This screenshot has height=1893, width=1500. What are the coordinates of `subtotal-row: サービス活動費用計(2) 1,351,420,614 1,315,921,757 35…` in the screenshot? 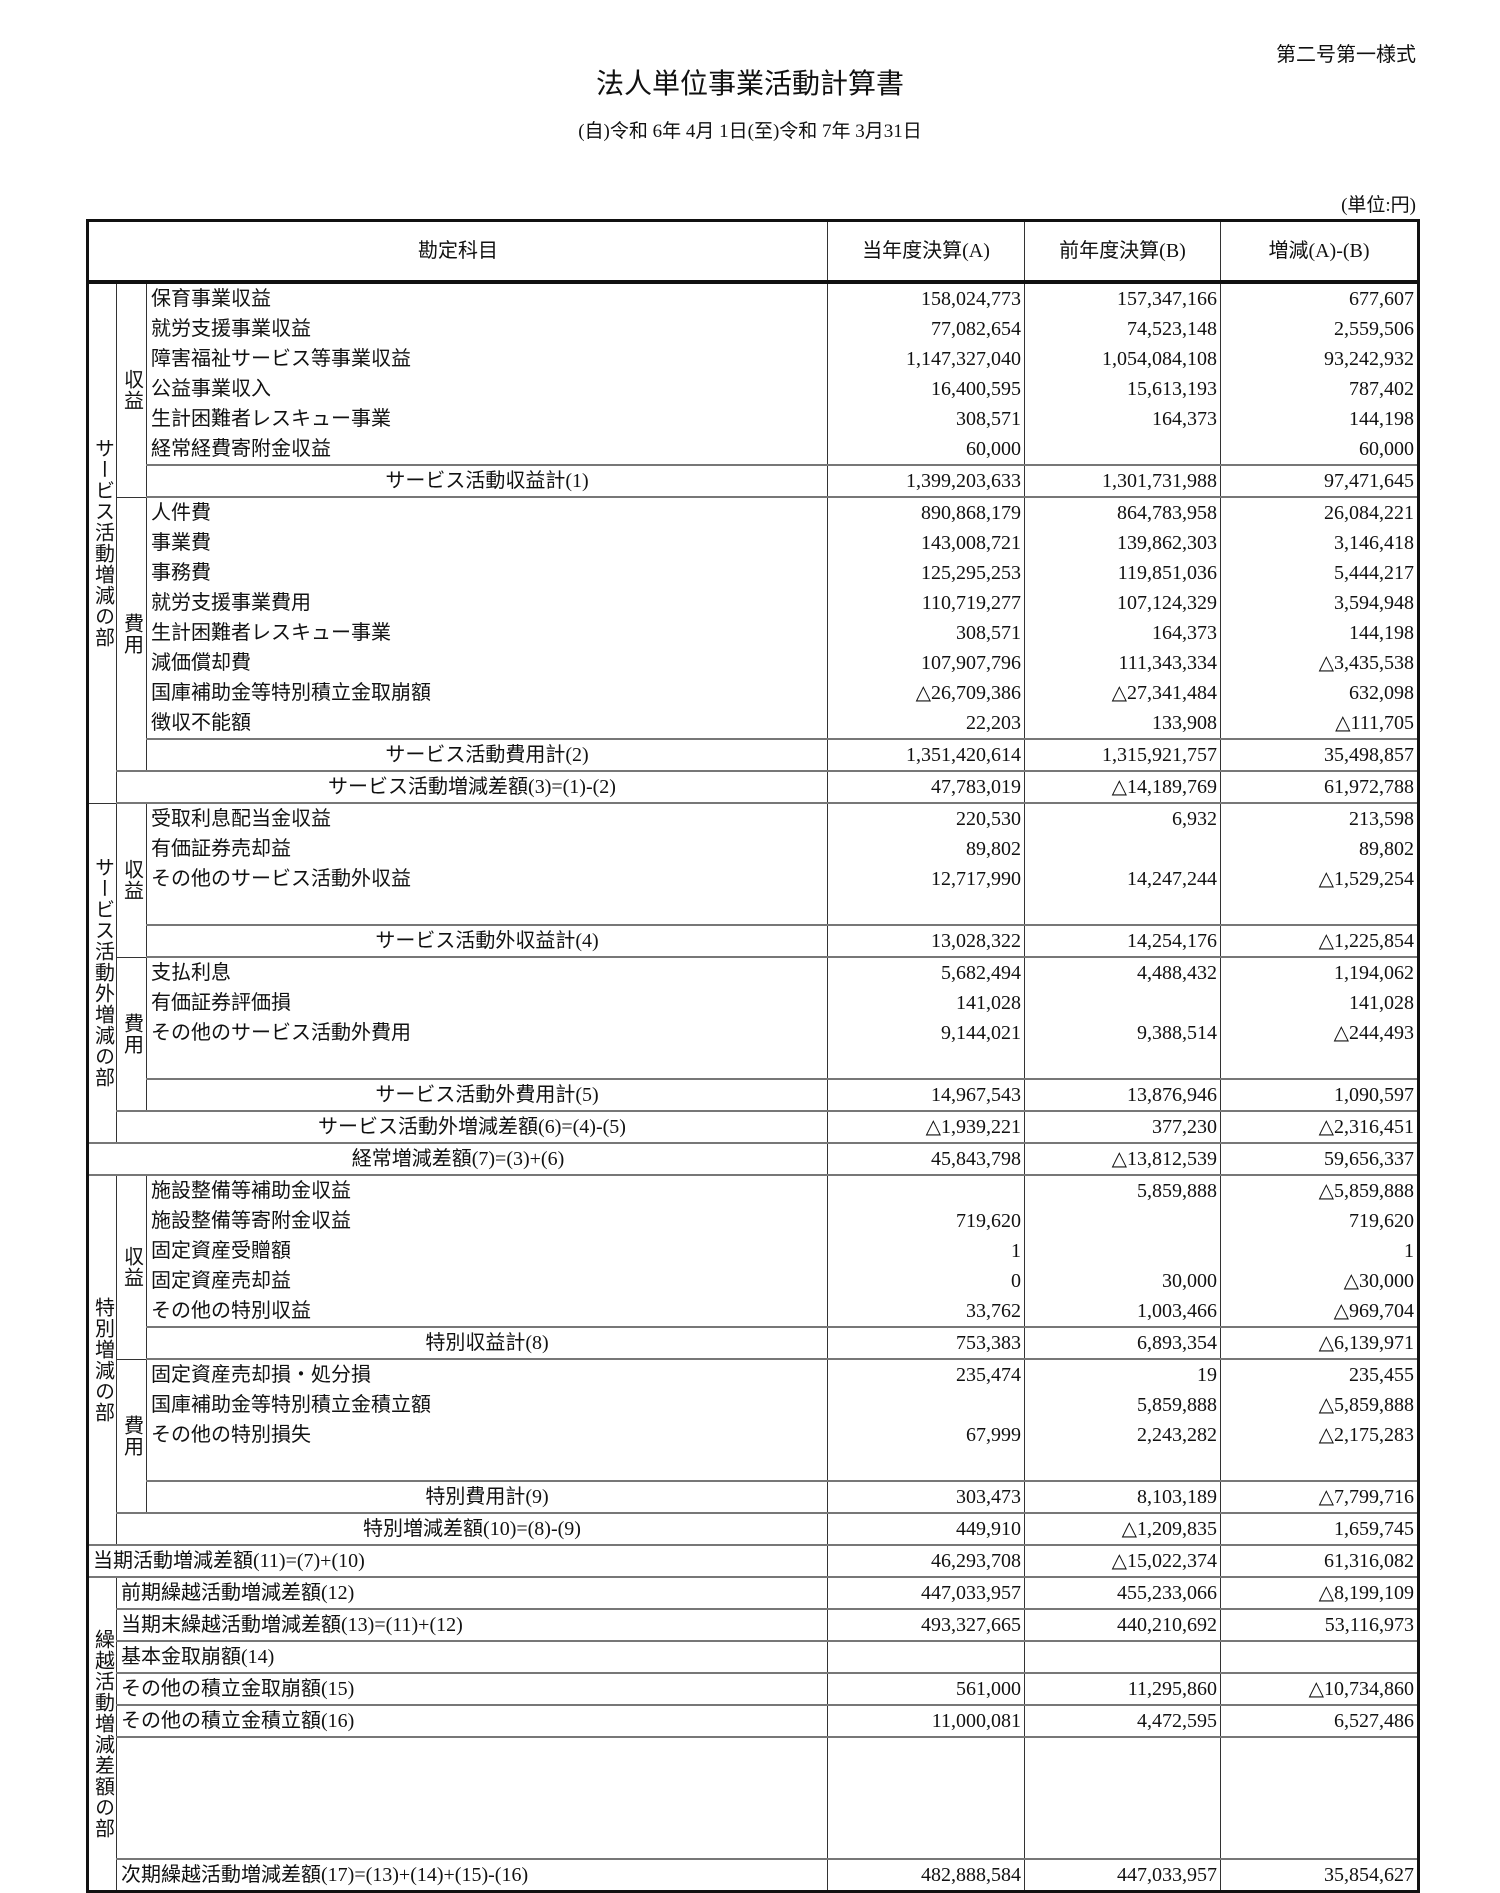 It's located at (753, 755).